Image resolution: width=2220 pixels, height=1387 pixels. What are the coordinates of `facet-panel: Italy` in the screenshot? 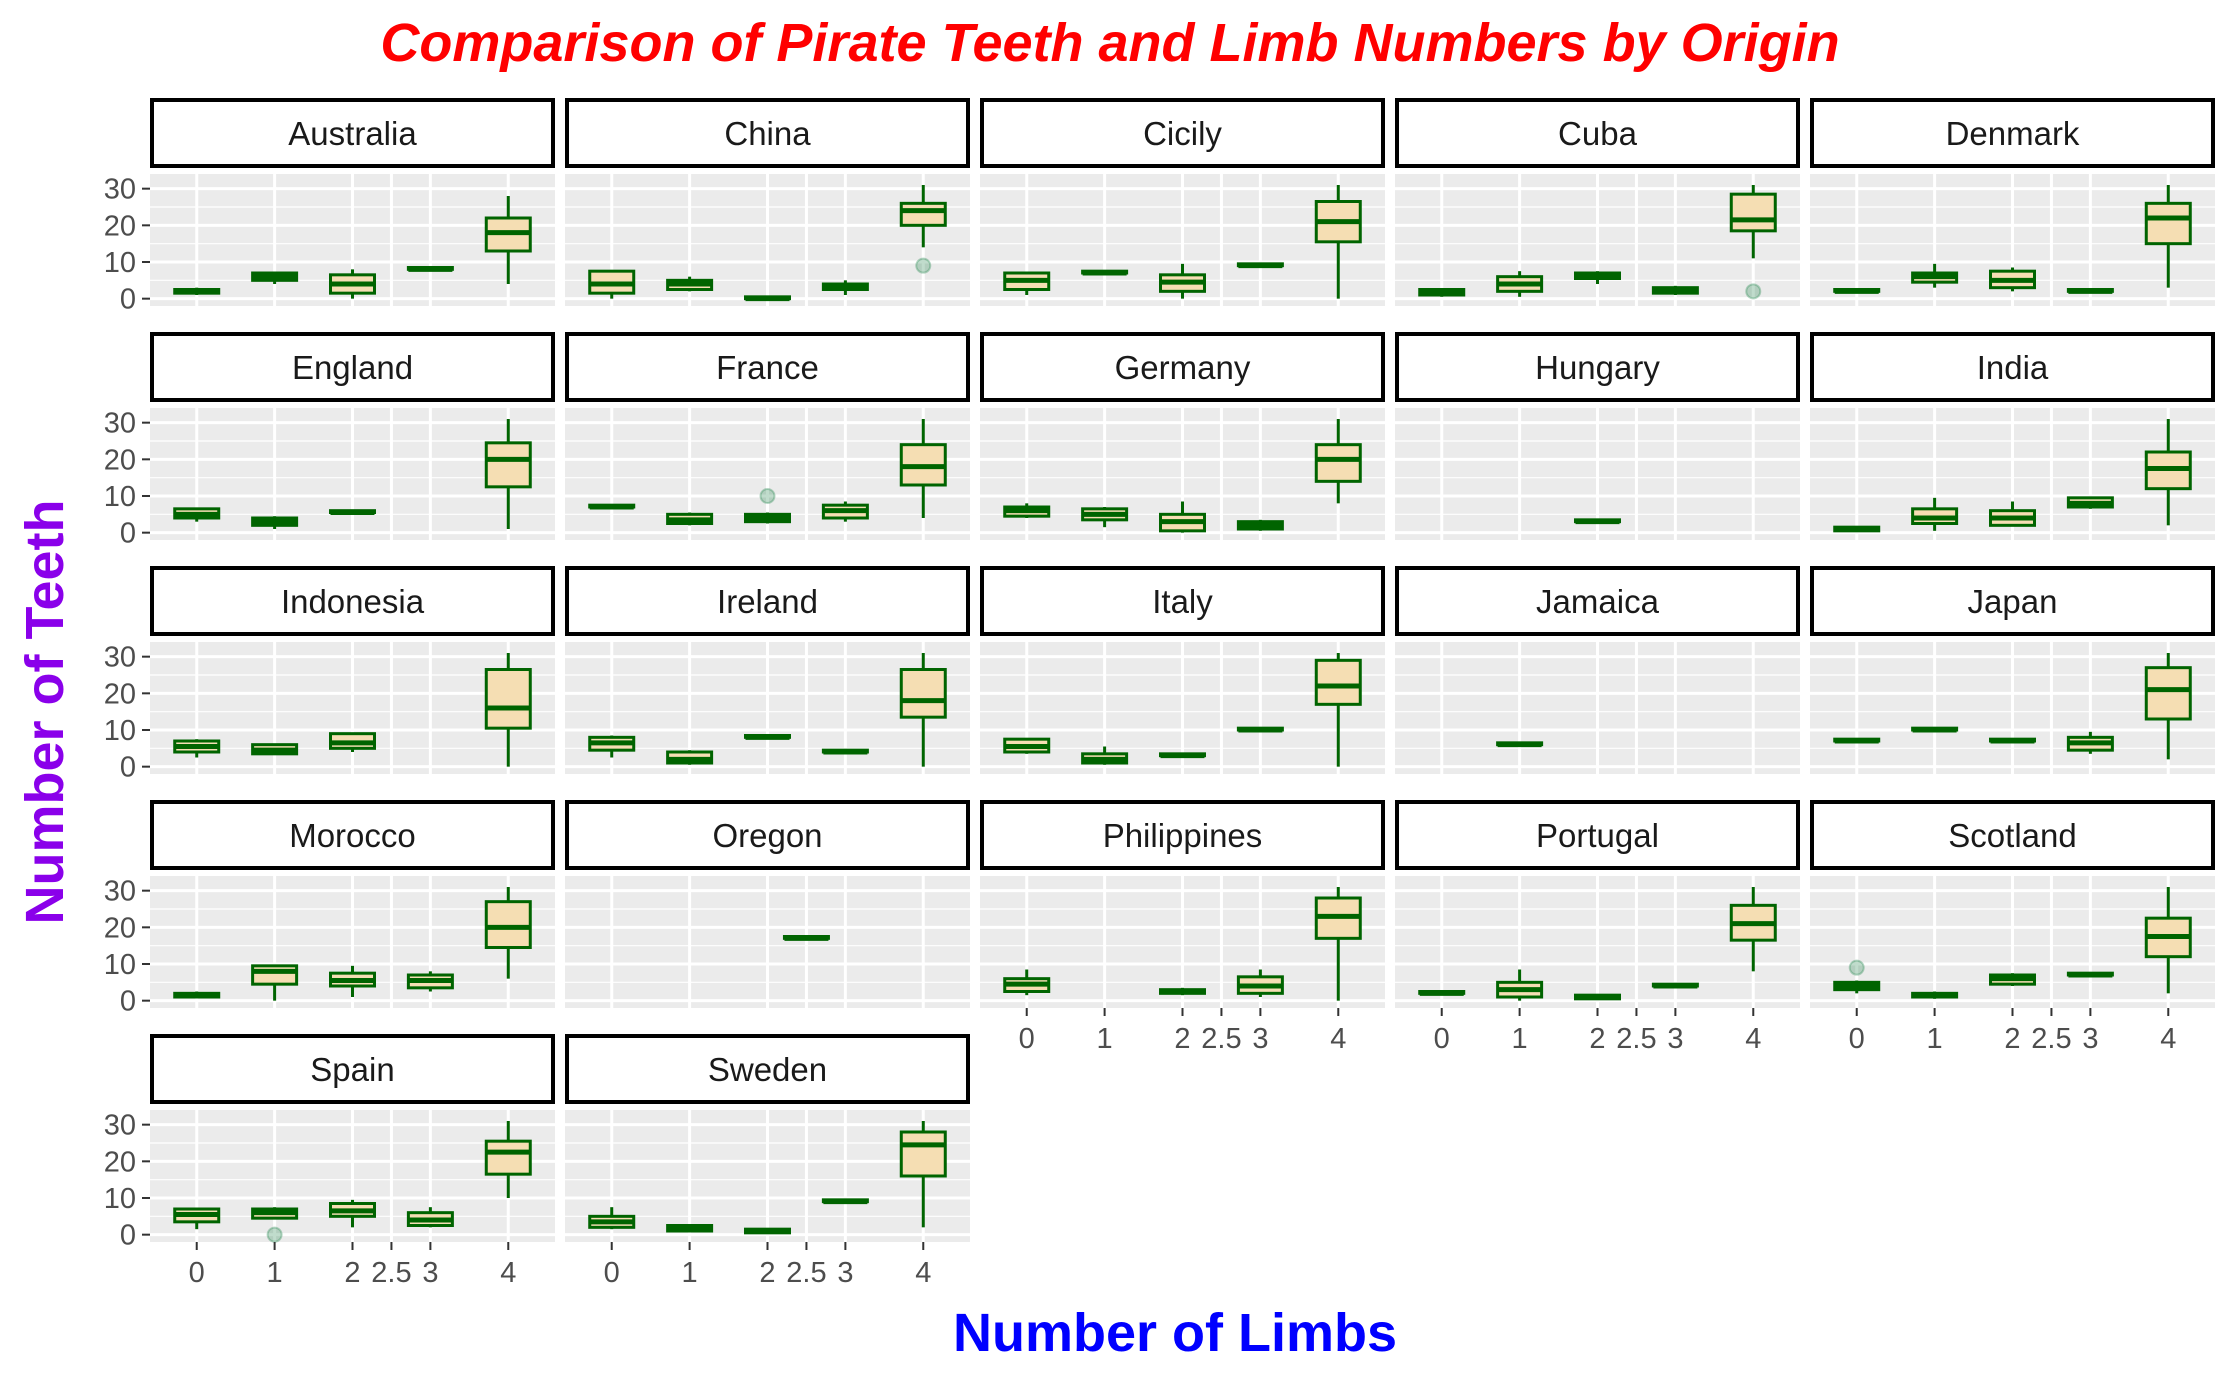 It's located at (1182, 670).